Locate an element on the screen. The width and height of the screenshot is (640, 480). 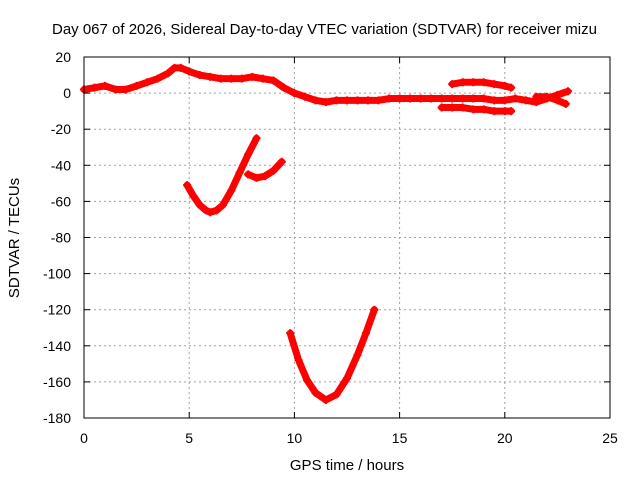
series-right-tail is located at coordinates (551, 100).